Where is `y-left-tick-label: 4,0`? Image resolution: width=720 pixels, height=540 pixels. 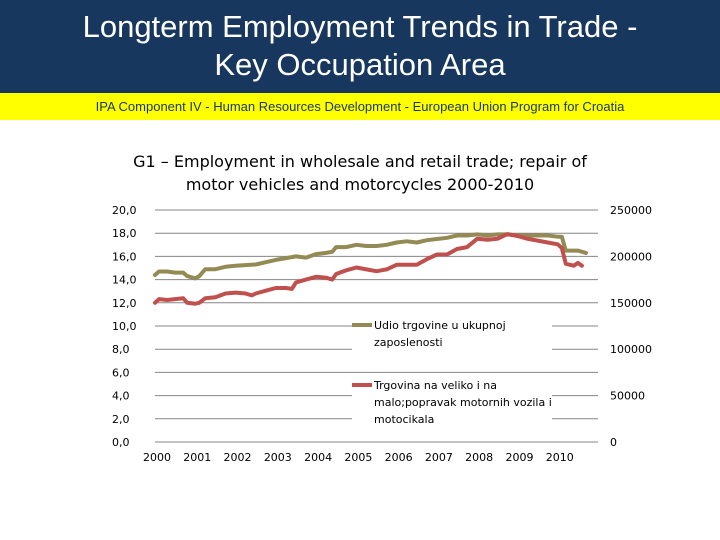 y-left-tick-label: 4,0 is located at coordinates (121, 396).